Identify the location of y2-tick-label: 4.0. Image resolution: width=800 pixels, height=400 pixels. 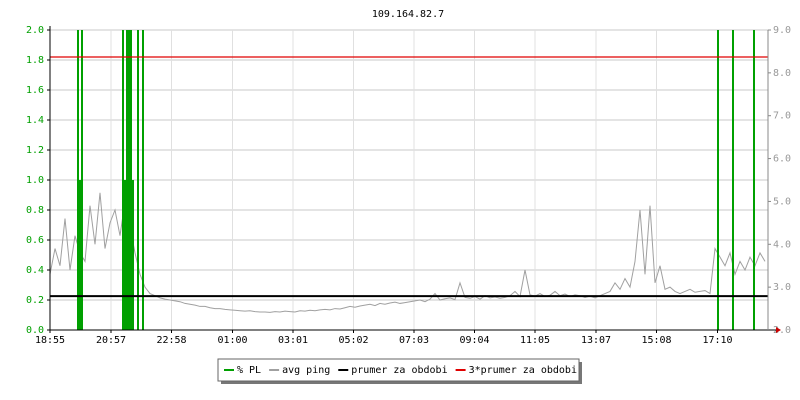
(782, 244).